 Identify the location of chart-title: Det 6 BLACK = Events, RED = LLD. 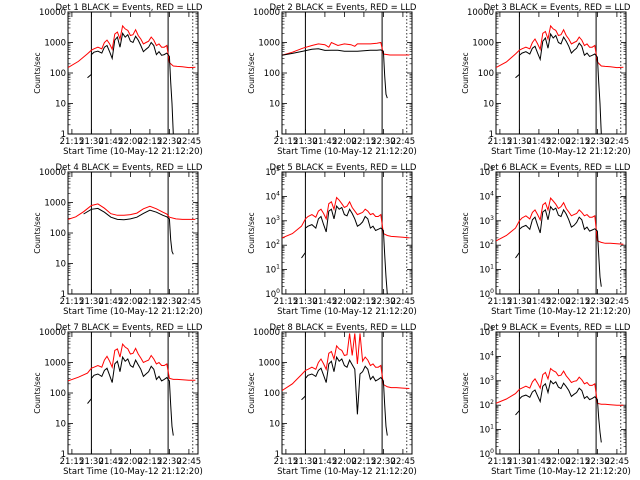
(557, 168).